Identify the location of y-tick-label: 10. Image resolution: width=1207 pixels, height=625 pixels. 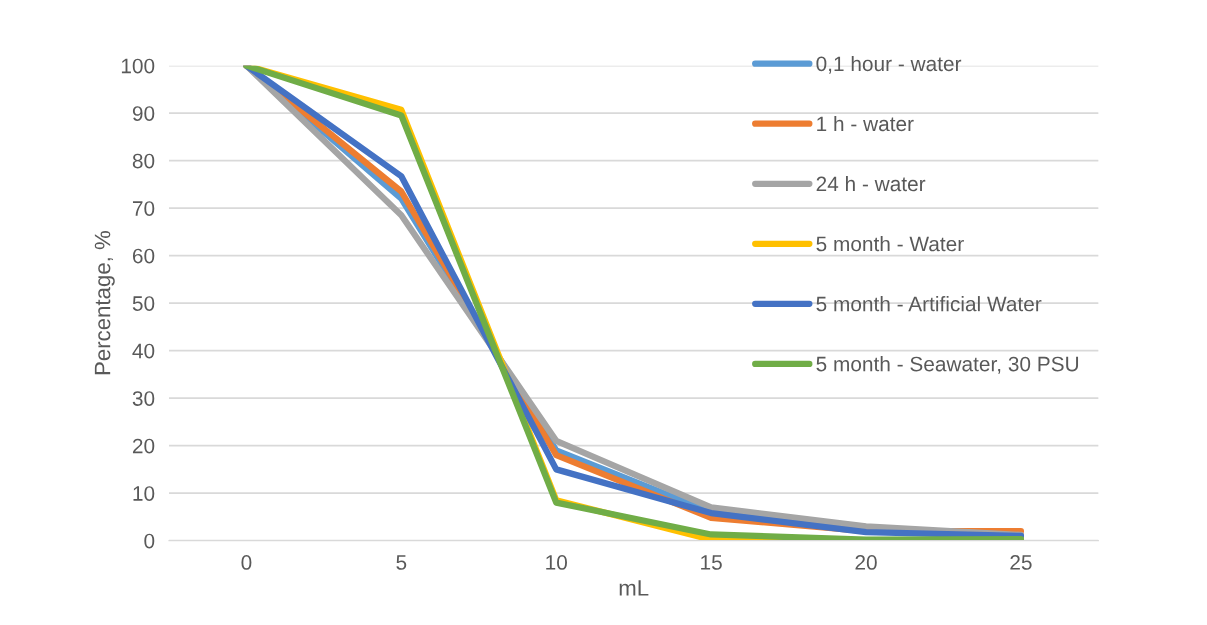
(144, 493).